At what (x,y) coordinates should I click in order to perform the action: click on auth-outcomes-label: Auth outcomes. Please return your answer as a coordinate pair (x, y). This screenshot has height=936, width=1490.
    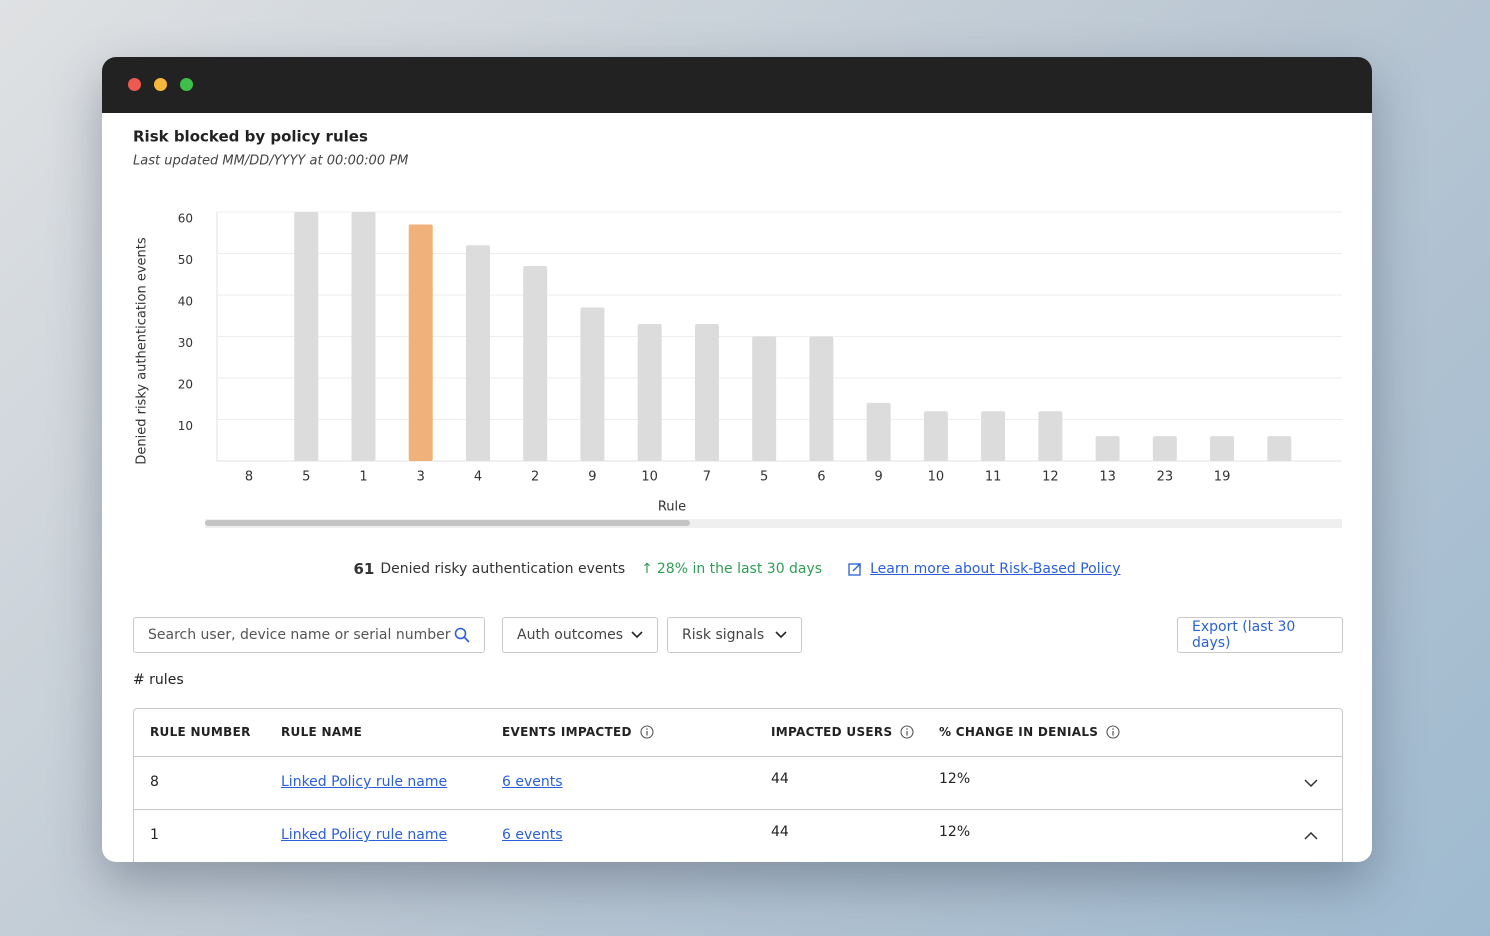
    Looking at the image, I should click on (570, 635).